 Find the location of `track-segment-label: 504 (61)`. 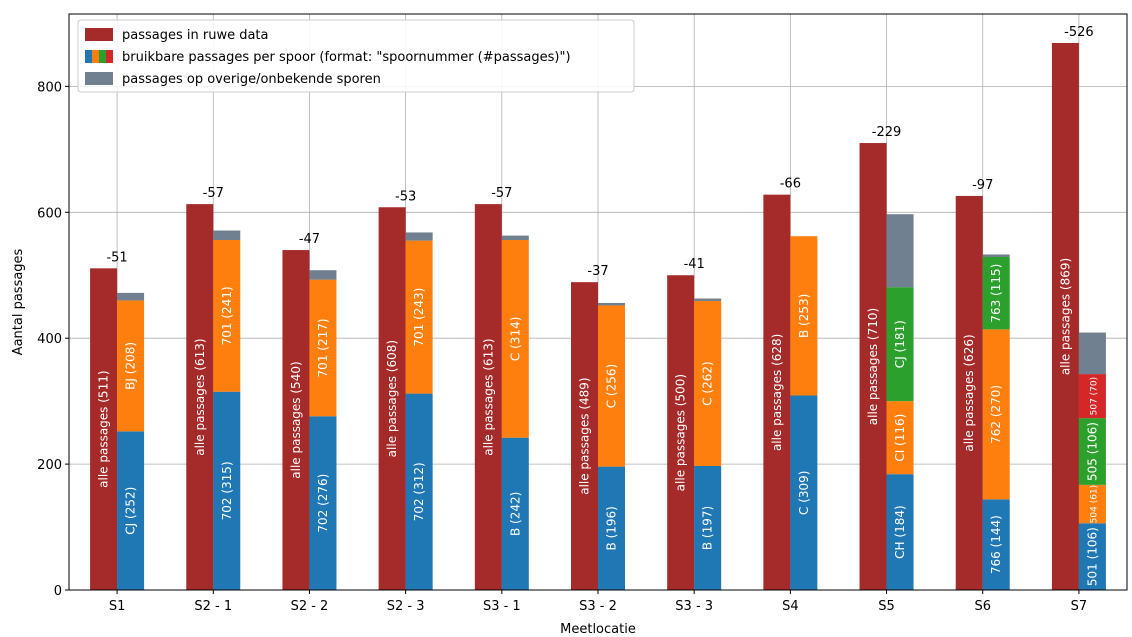

track-segment-label: 504 (61) is located at coordinates (1094, 504).